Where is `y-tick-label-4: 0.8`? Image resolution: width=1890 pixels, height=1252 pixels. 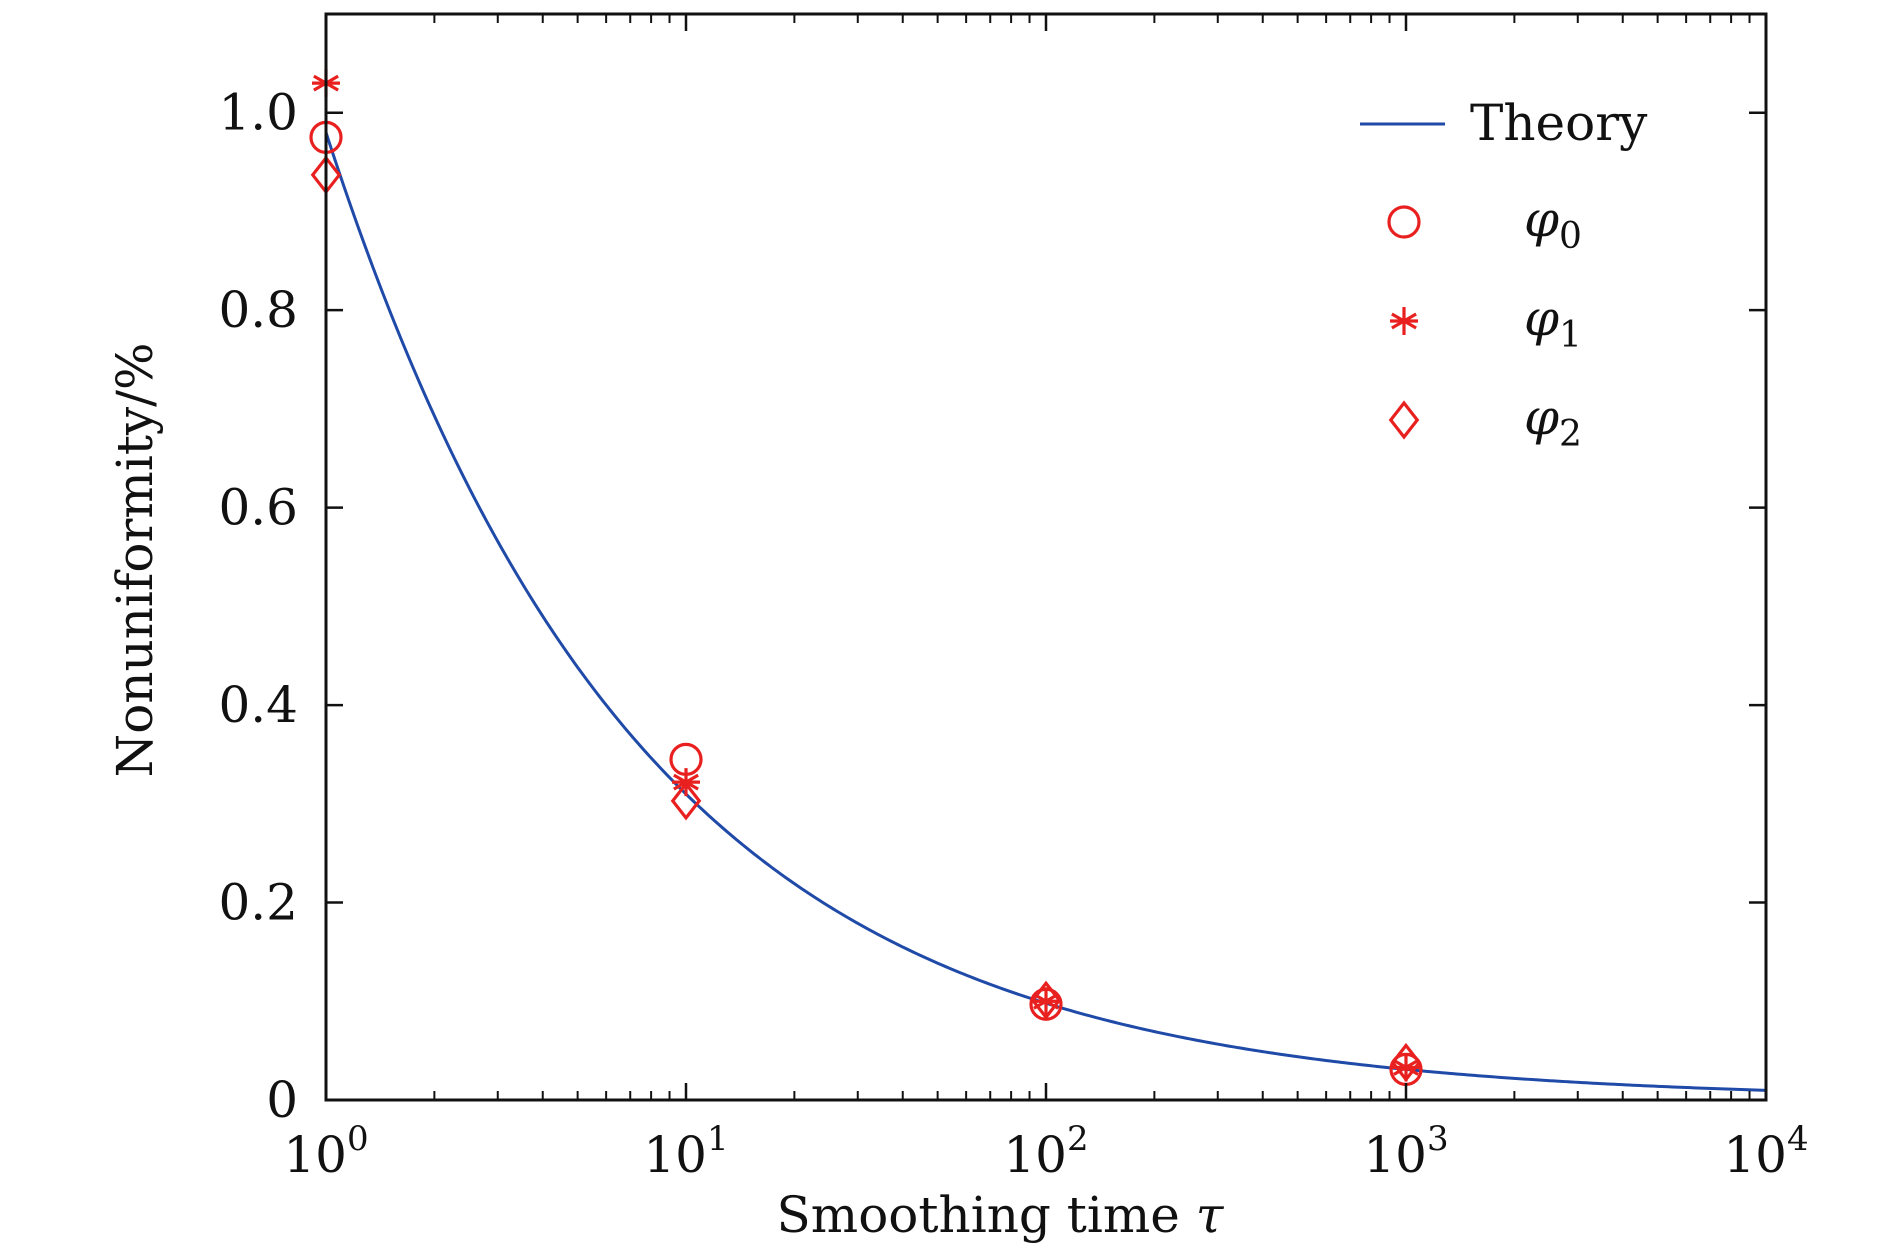 y-tick-label-4: 0.8 is located at coordinates (258, 310).